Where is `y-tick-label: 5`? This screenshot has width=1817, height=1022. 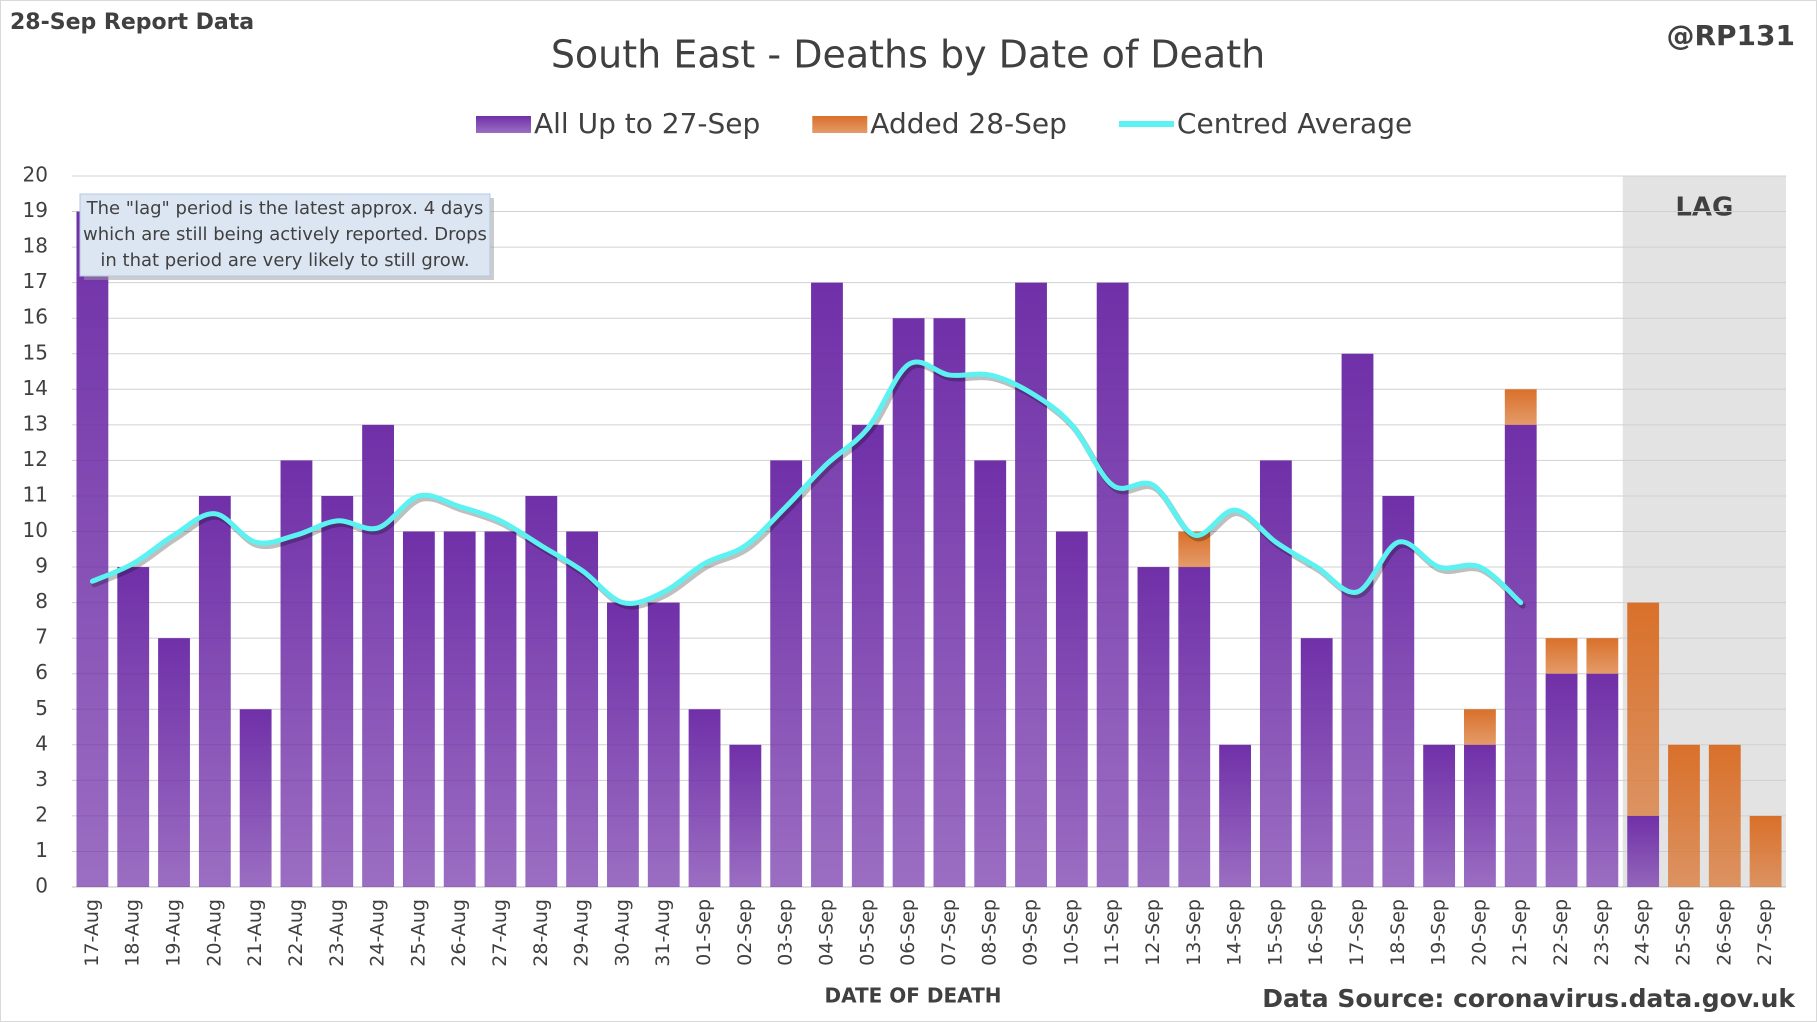
y-tick-label: 5 is located at coordinates (41, 708).